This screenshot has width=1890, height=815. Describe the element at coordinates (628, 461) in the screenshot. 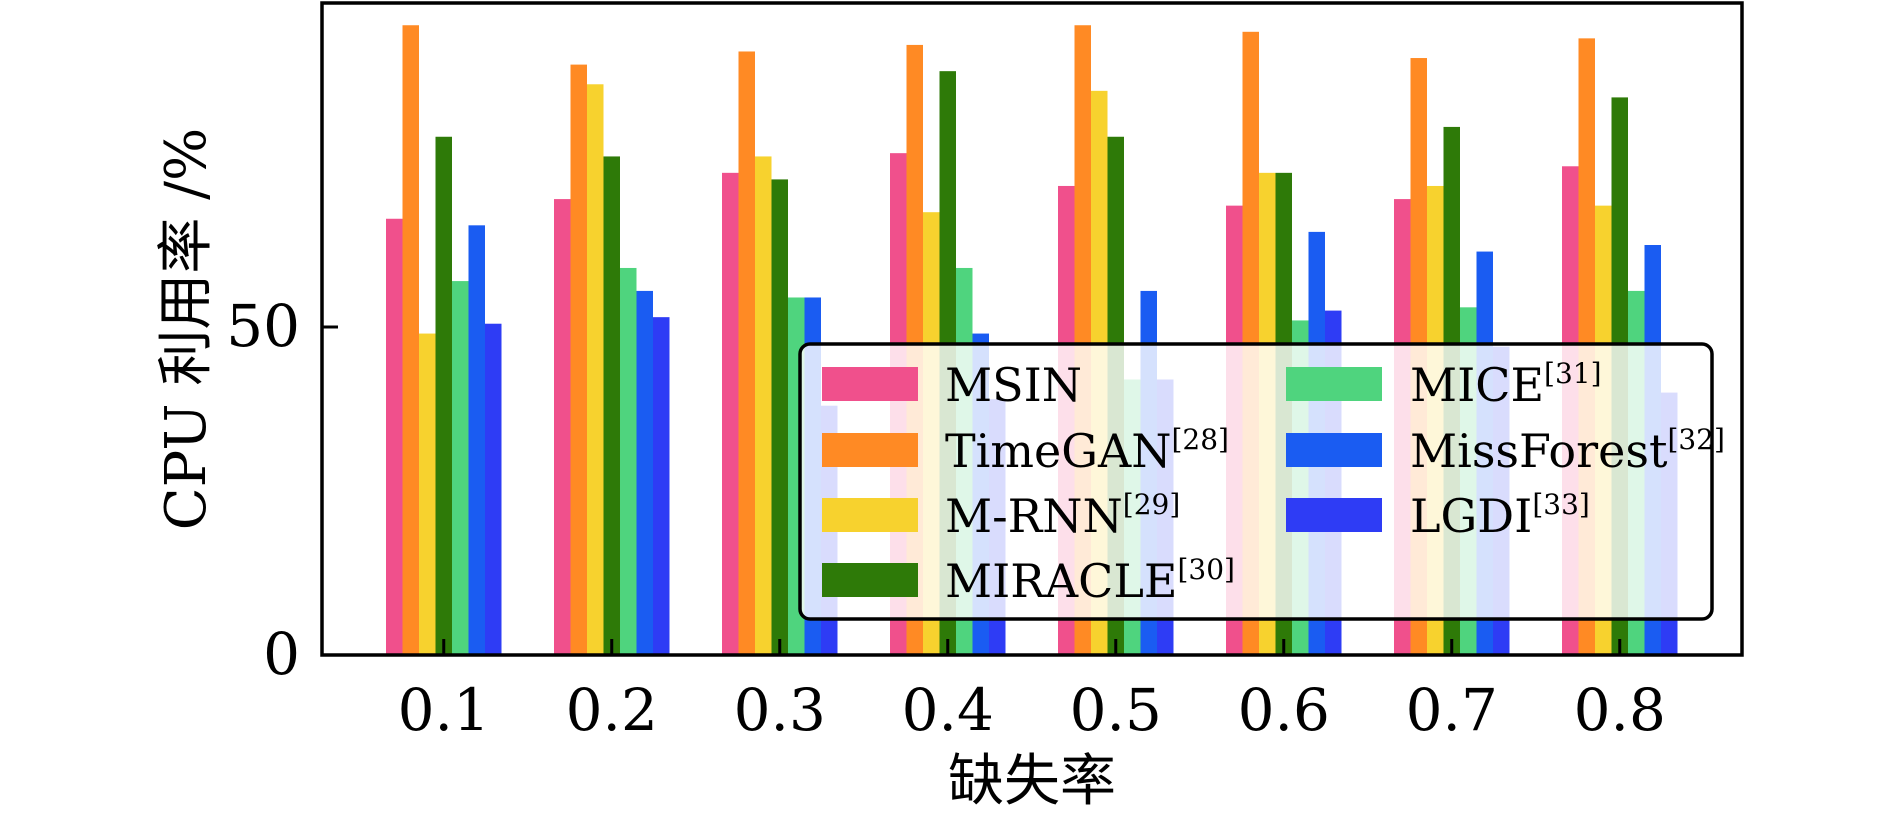

I see `bar-mice-0.2` at that location.